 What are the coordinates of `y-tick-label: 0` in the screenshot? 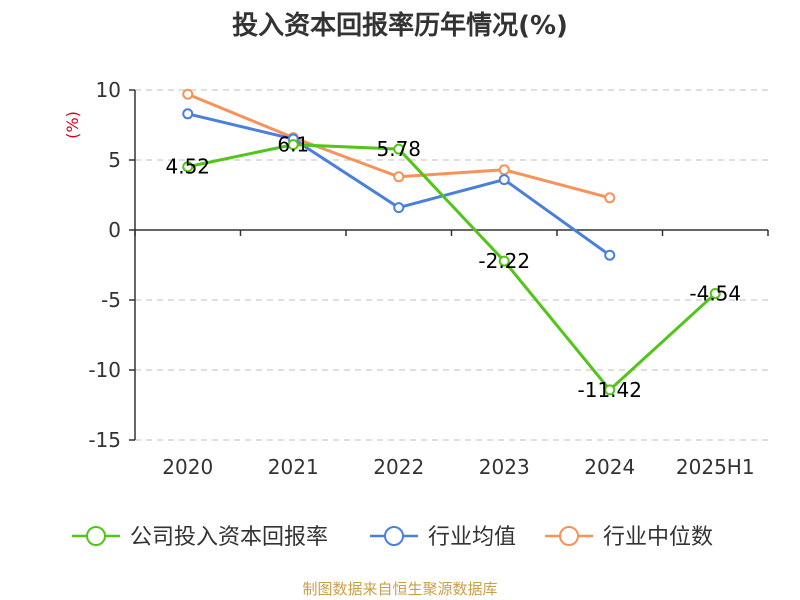 It's located at (114, 230).